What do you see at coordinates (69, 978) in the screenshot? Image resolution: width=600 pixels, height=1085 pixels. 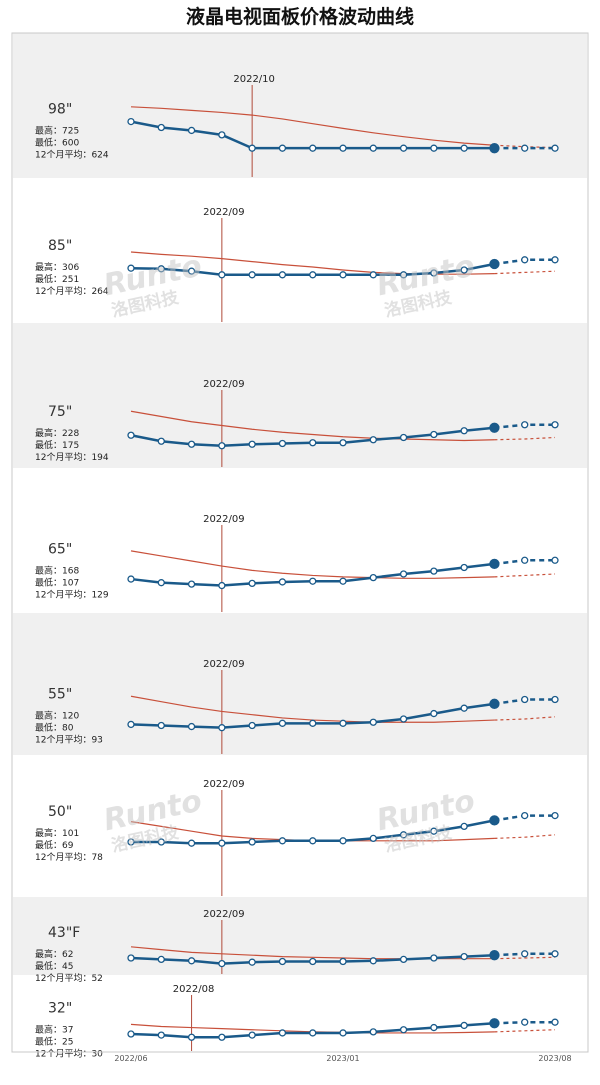 I see `panel-stat-avg: 12个月平均：52` at bounding box center [69, 978].